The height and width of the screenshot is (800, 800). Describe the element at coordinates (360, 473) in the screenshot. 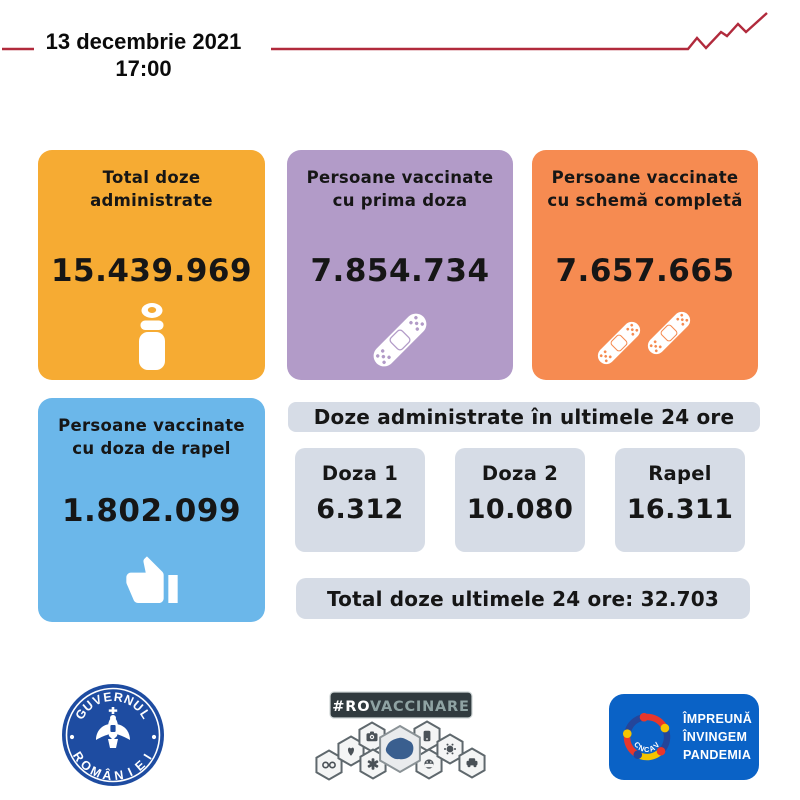

I see `dose1-label: Doza 1` at that location.